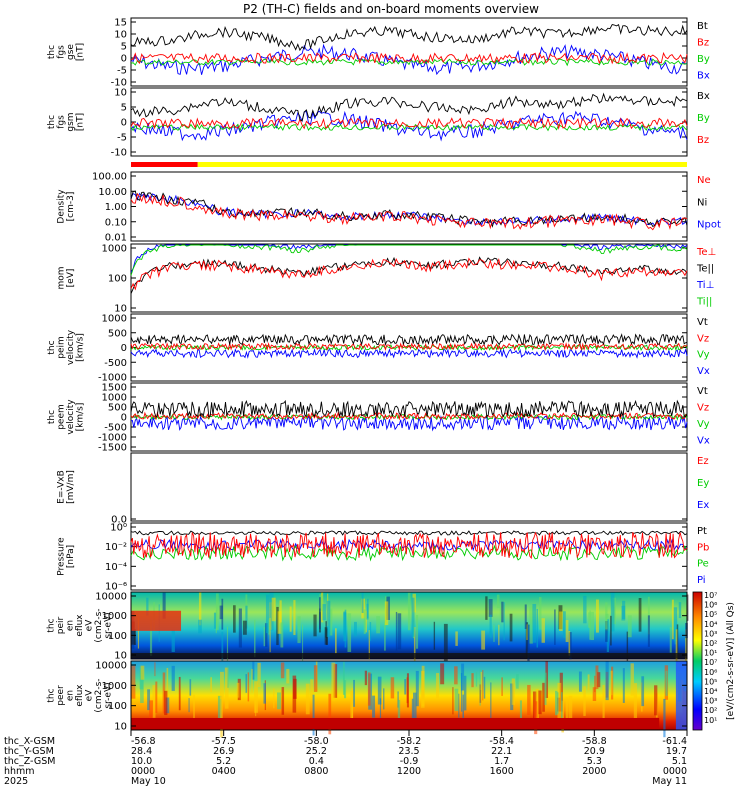 The width and height of the screenshot is (750, 804). Describe the element at coordinates (409, 741) in the screenshot. I see `ephemeris-value: -58.2` at that location.